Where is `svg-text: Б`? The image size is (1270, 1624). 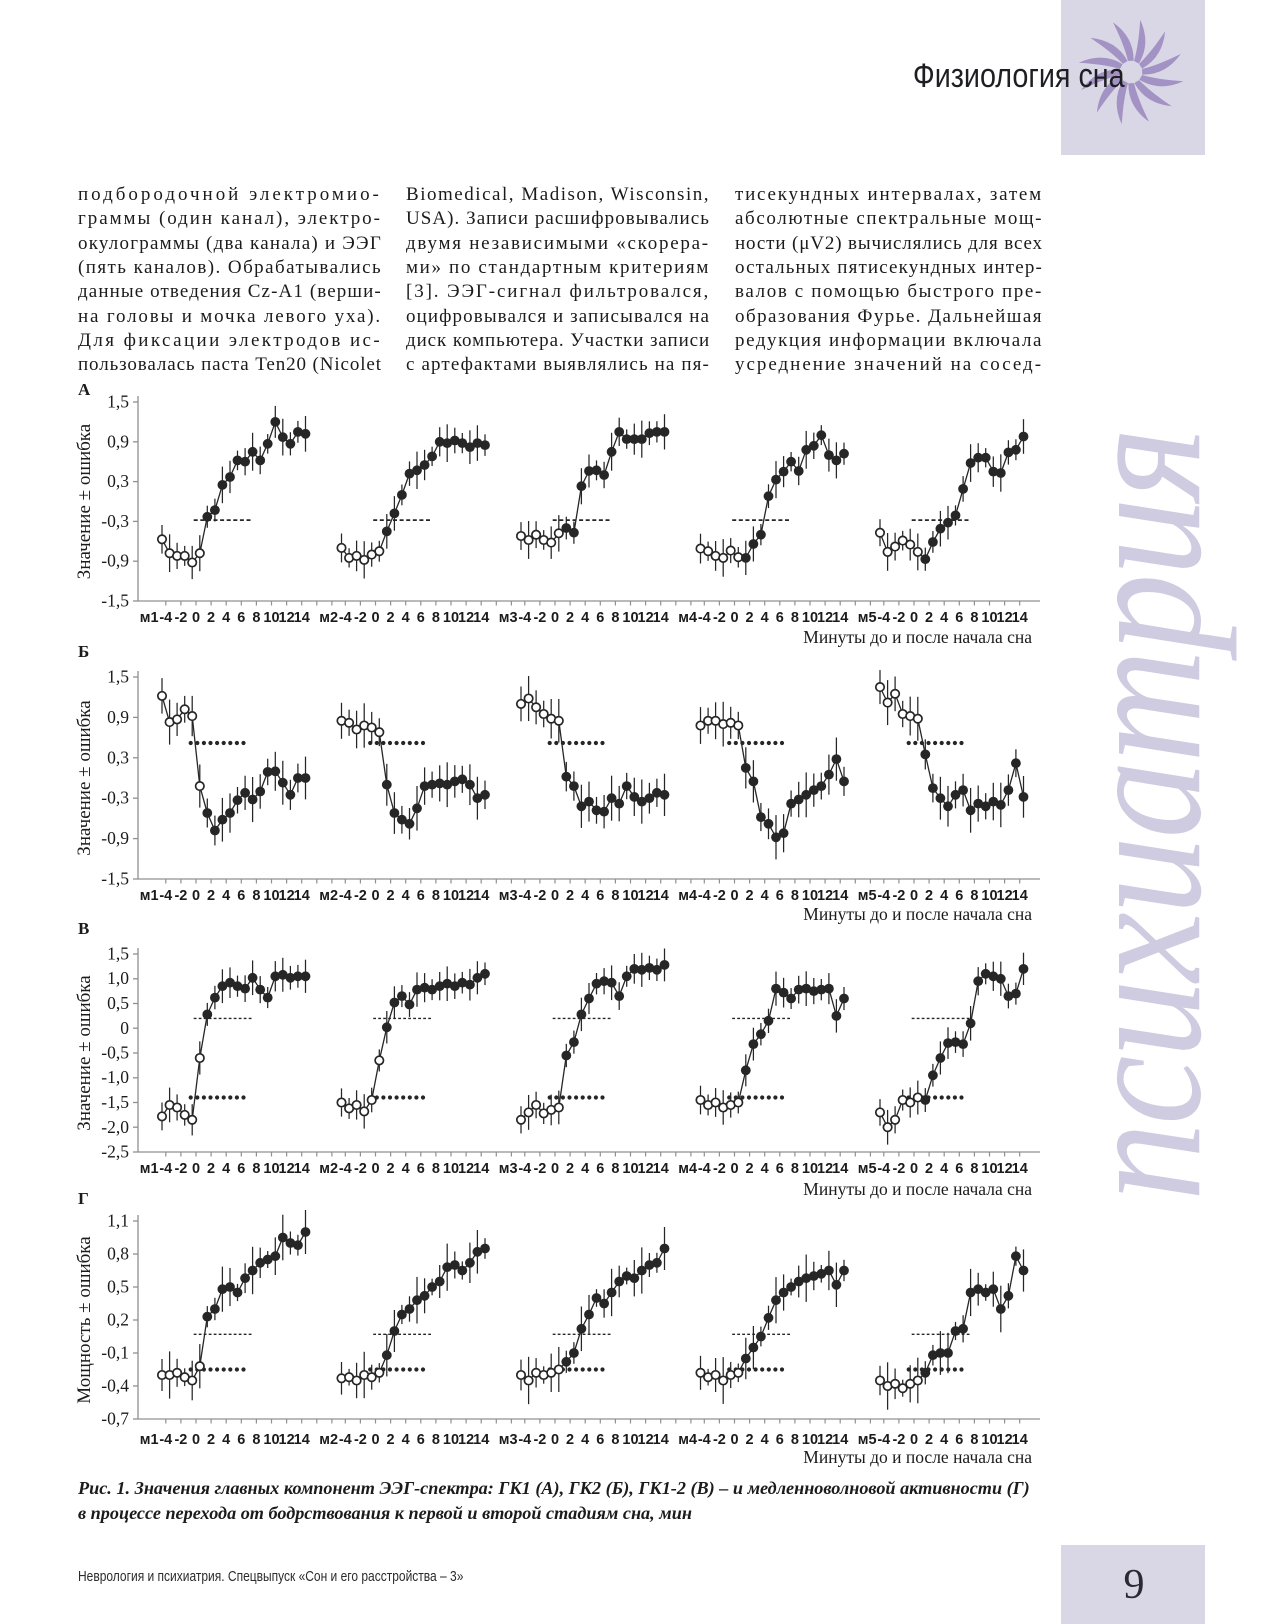 svg-text: Б is located at coordinates (83, 651).